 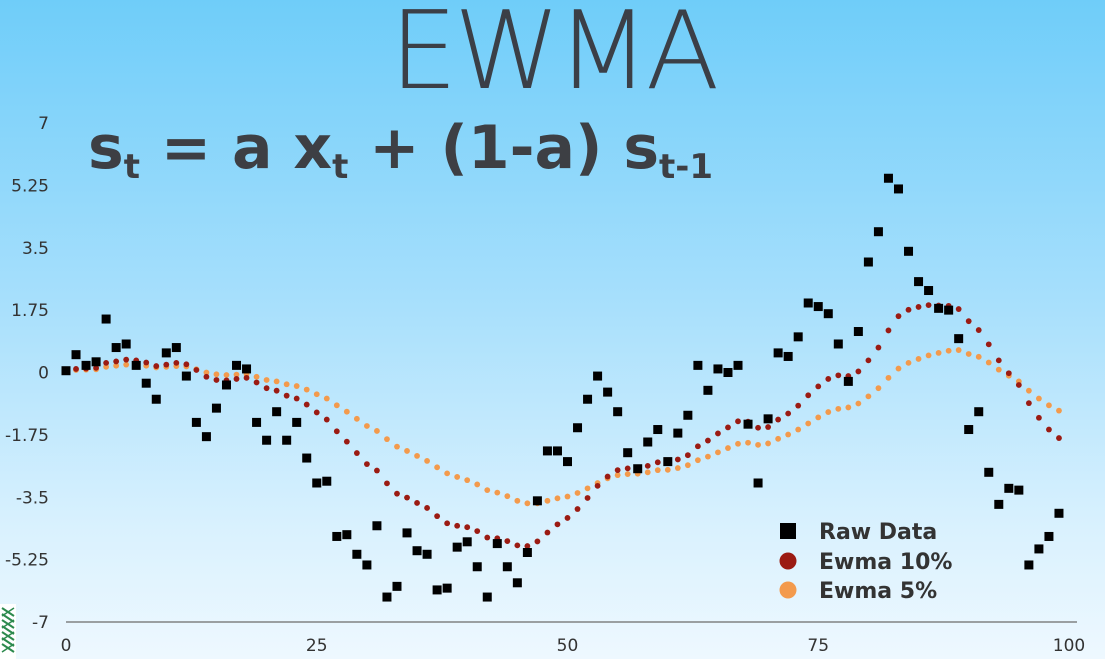 I want to click on legend-label: Ewma 10%, so click(x=885, y=562).